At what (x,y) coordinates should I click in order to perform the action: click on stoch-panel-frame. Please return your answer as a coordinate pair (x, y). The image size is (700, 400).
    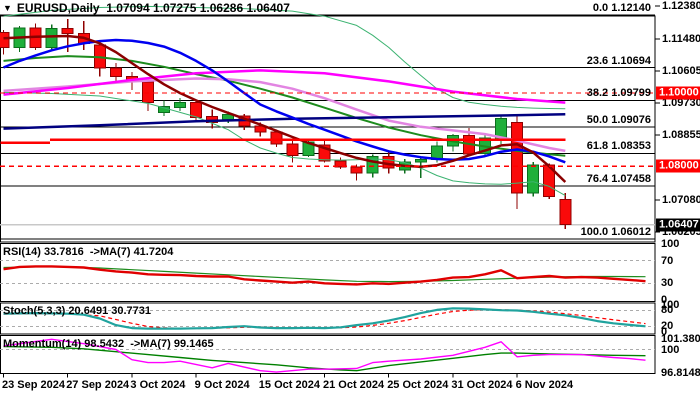
    Looking at the image, I should click on (328, 318).